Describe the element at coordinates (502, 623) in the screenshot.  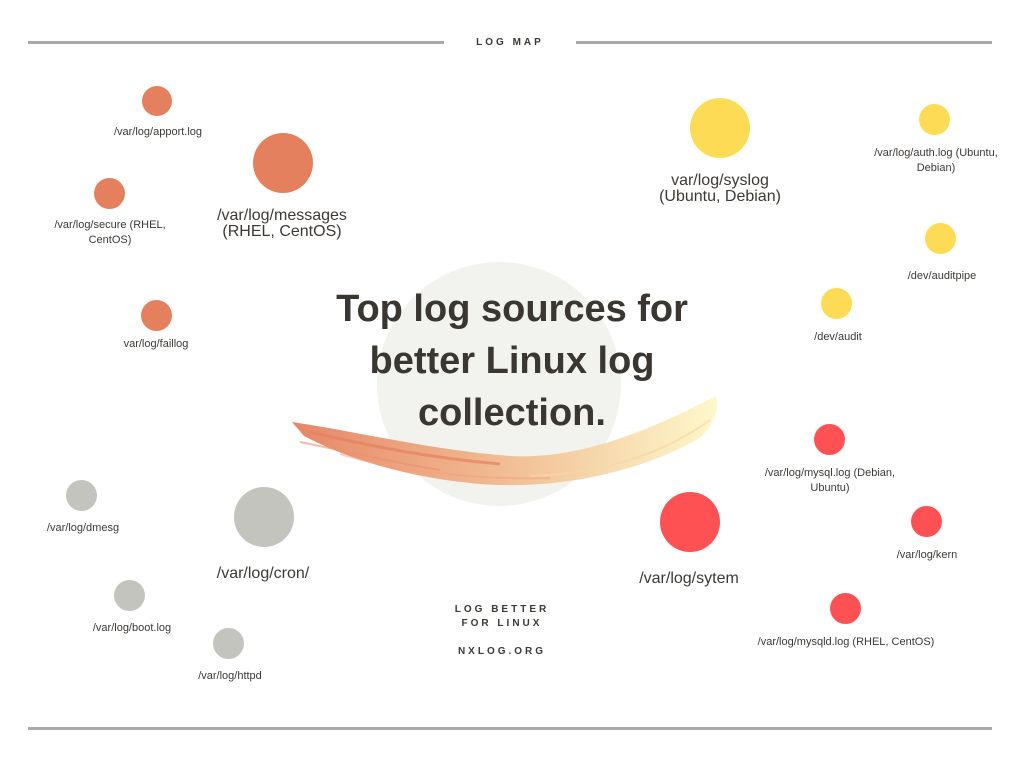
I see `tagline-line-2: FOR LINUX` at that location.